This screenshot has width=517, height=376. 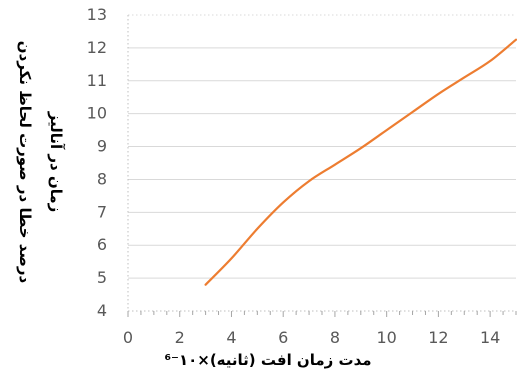 I want to click on y-tick-label: 13, so click(x=97, y=14).